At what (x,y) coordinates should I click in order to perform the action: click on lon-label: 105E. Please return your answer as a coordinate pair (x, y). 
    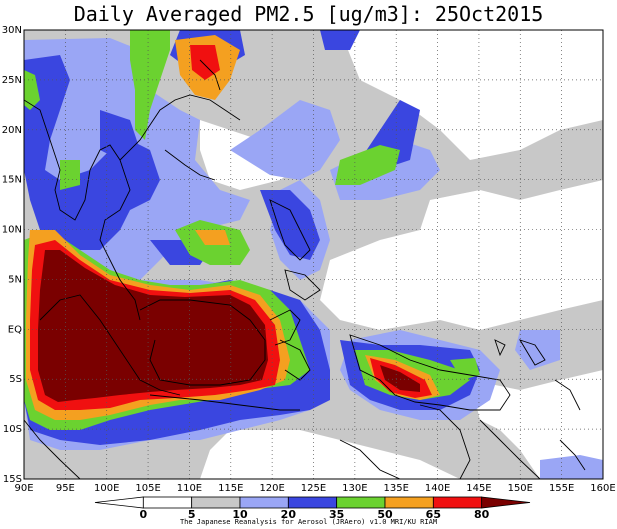
    Looking at the image, I should click on (147, 488).